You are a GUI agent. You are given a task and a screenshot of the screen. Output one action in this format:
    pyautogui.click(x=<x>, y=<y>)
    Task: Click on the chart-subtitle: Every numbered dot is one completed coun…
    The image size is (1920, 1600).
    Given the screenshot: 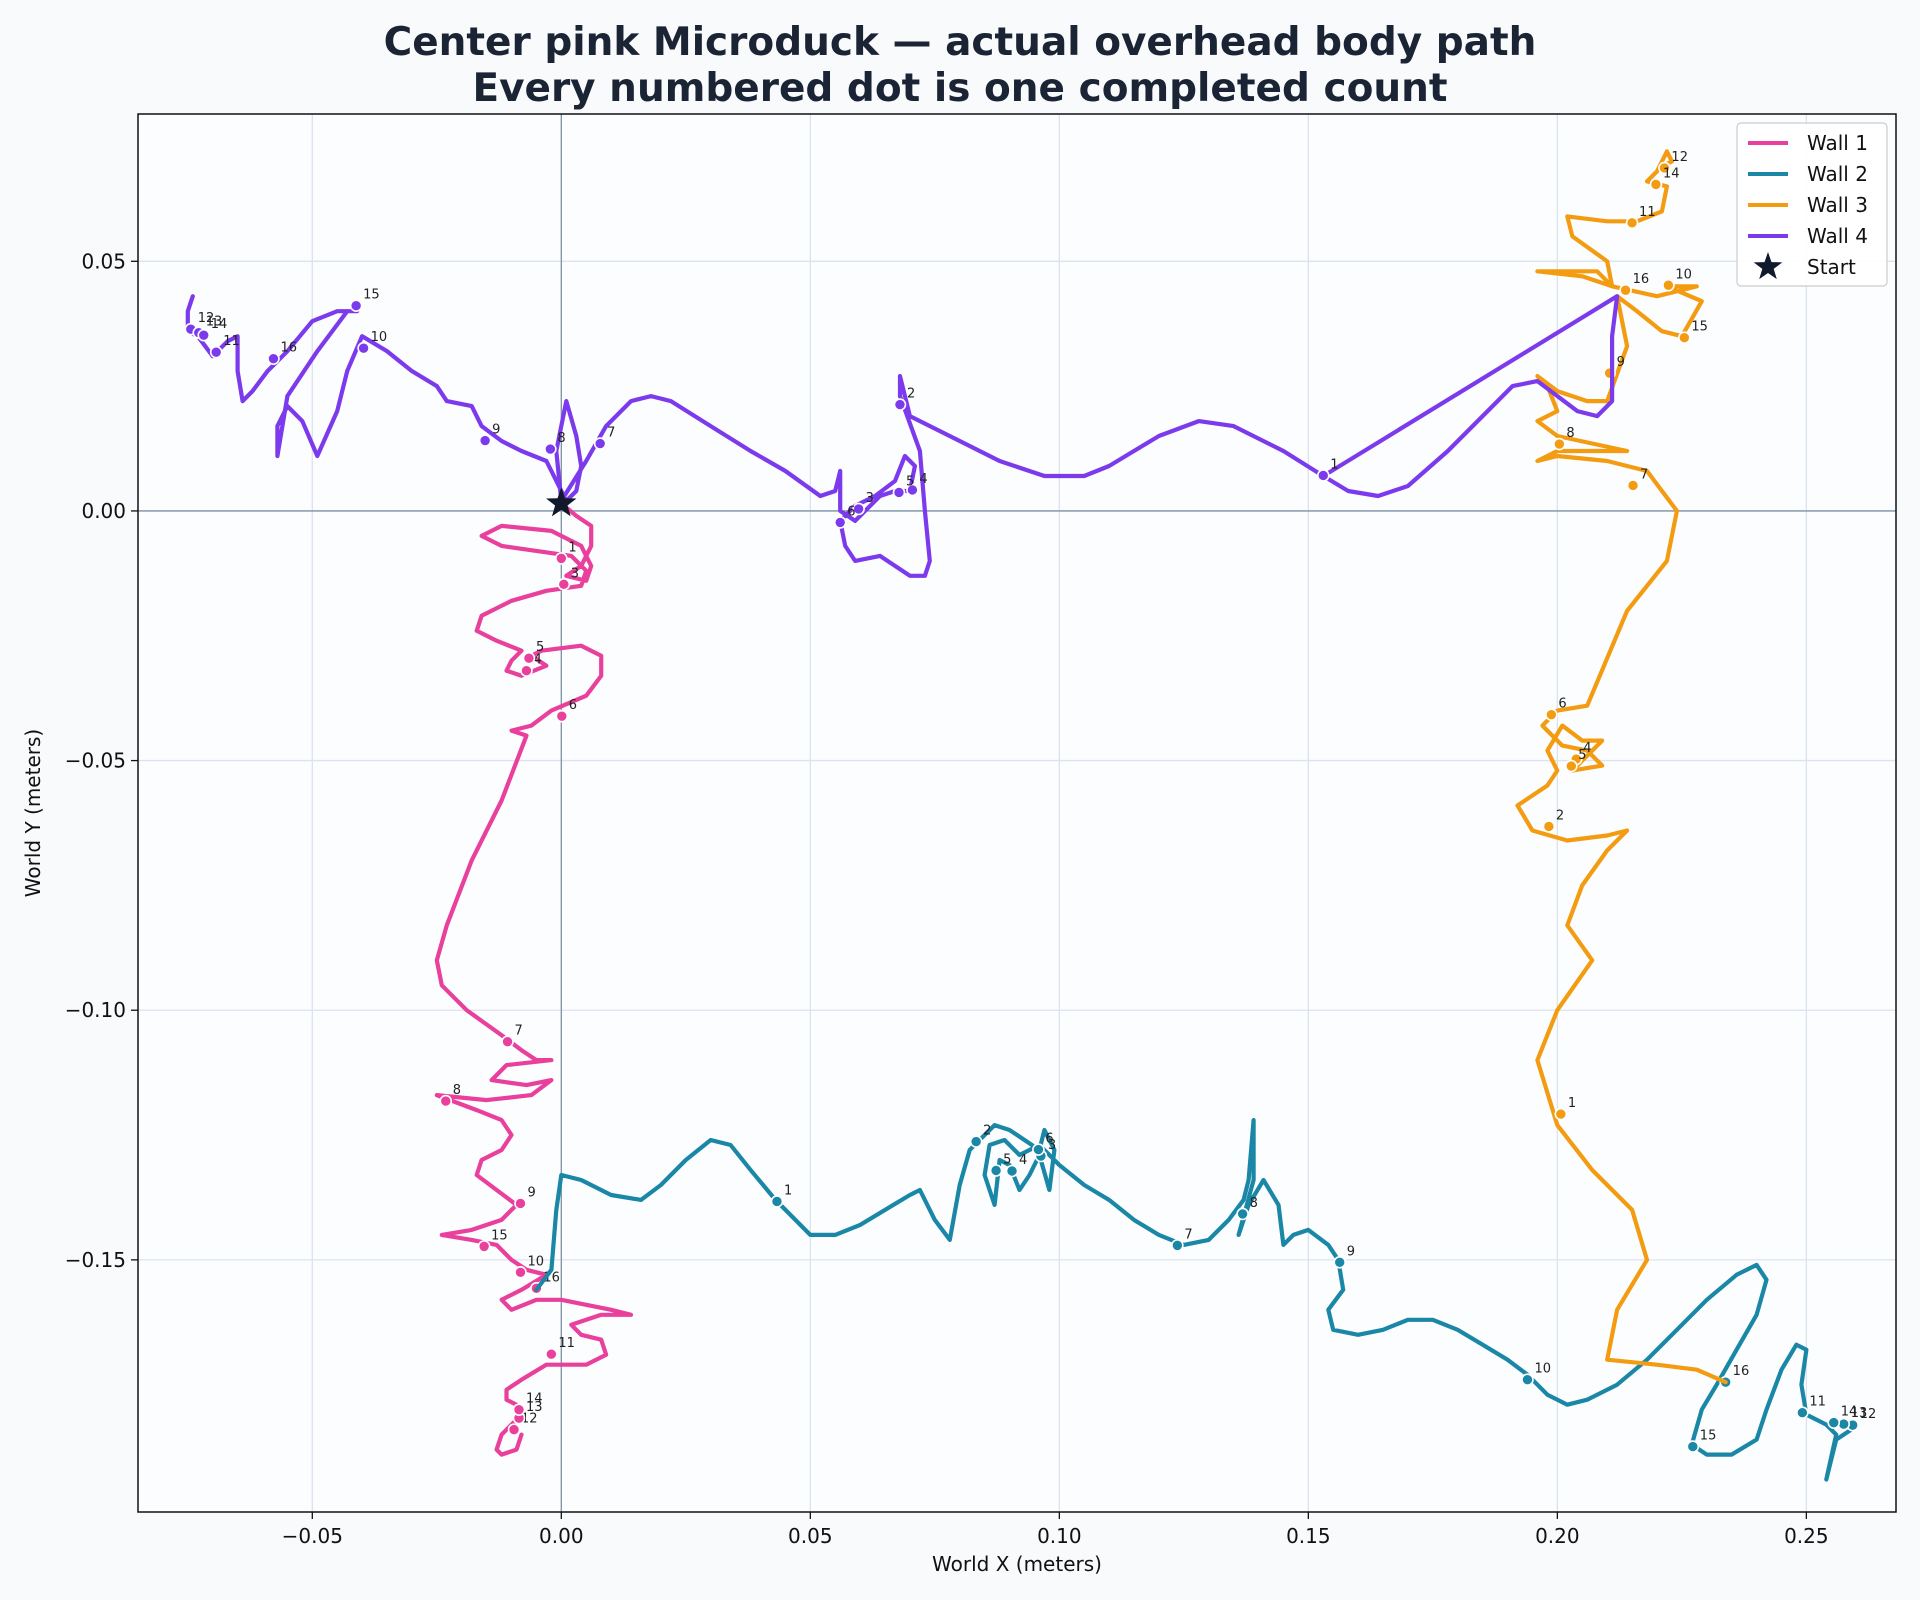 What is the action you would take?
    pyautogui.click(x=959, y=88)
    